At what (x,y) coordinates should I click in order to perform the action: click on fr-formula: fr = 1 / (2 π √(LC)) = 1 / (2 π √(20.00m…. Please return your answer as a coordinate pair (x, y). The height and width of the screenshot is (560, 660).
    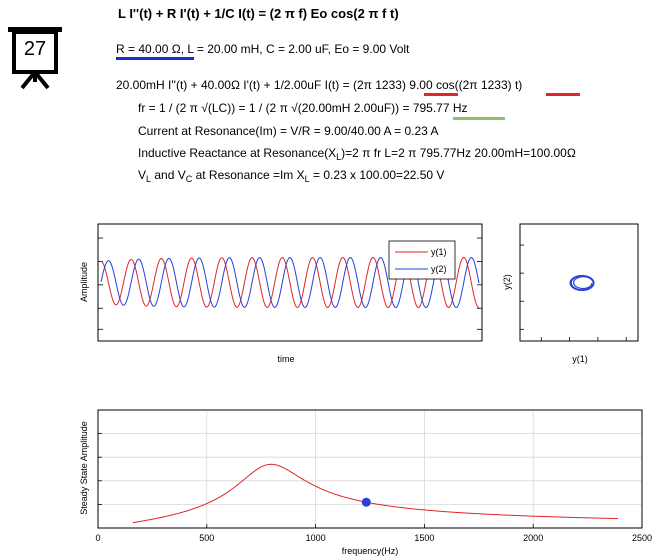
    Looking at the image, I should click on (275, 108).